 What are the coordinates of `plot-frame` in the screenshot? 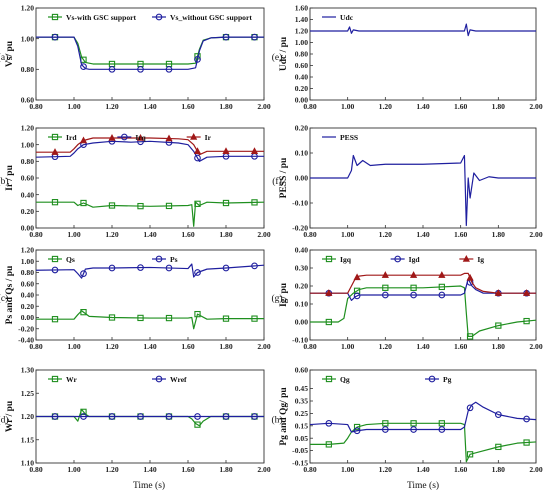 It's located at (150, 54).